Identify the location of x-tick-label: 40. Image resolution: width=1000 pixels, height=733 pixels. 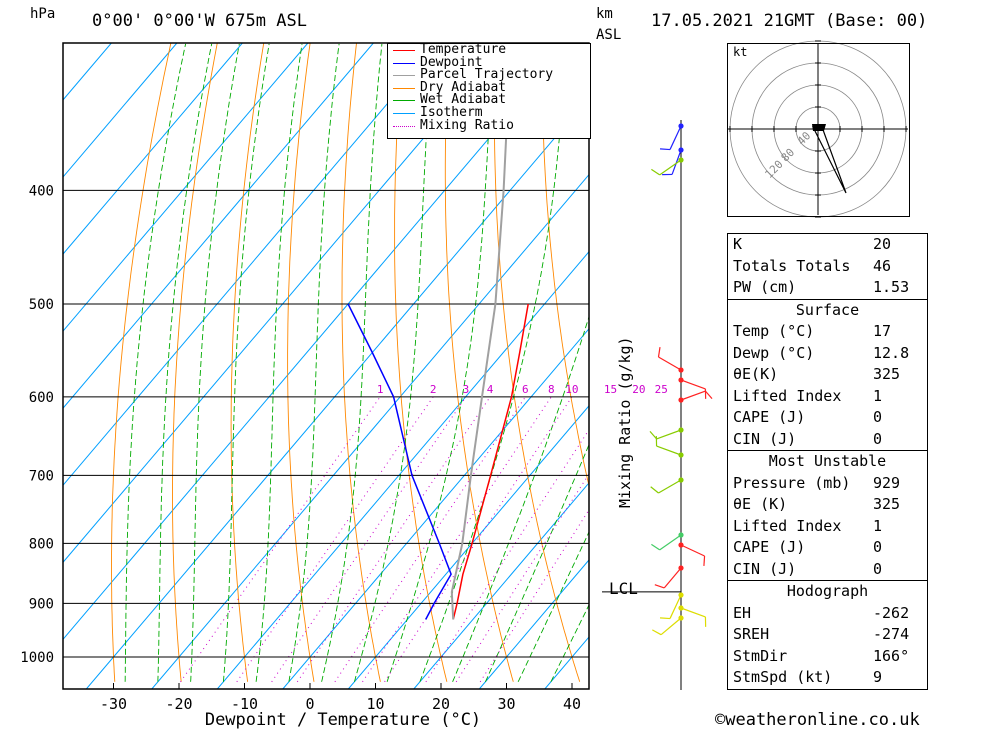
(572, 704).